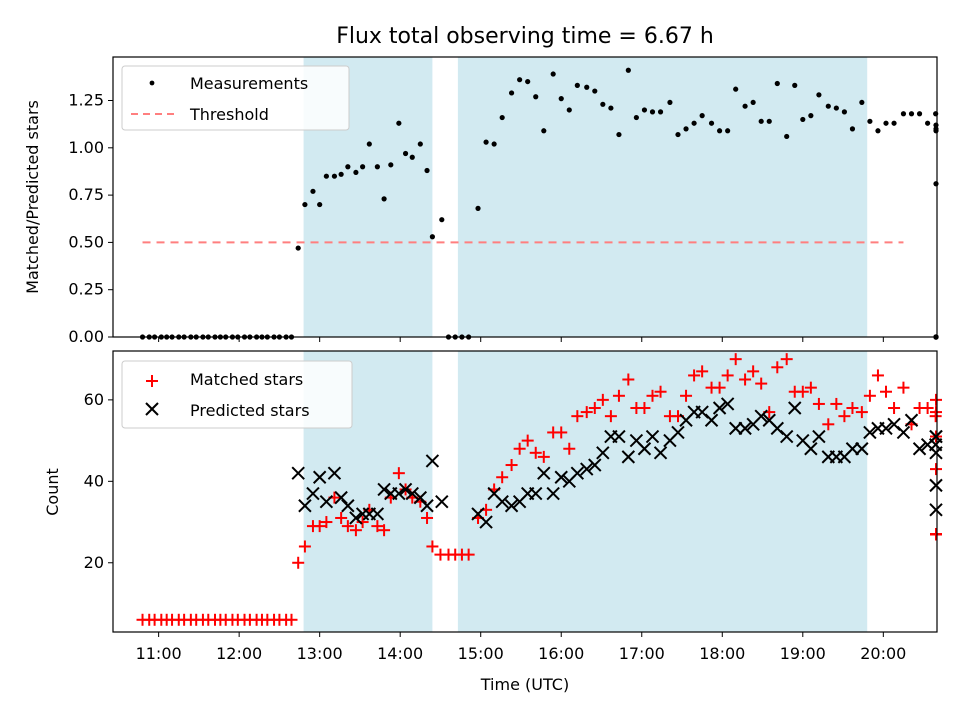 The image size is (960, 720). What do you see at coordinates (32, 197) in the screenshot?
I see `top-y-axis-label: Matched/Predicted stars` at bounding box center [32, 197].